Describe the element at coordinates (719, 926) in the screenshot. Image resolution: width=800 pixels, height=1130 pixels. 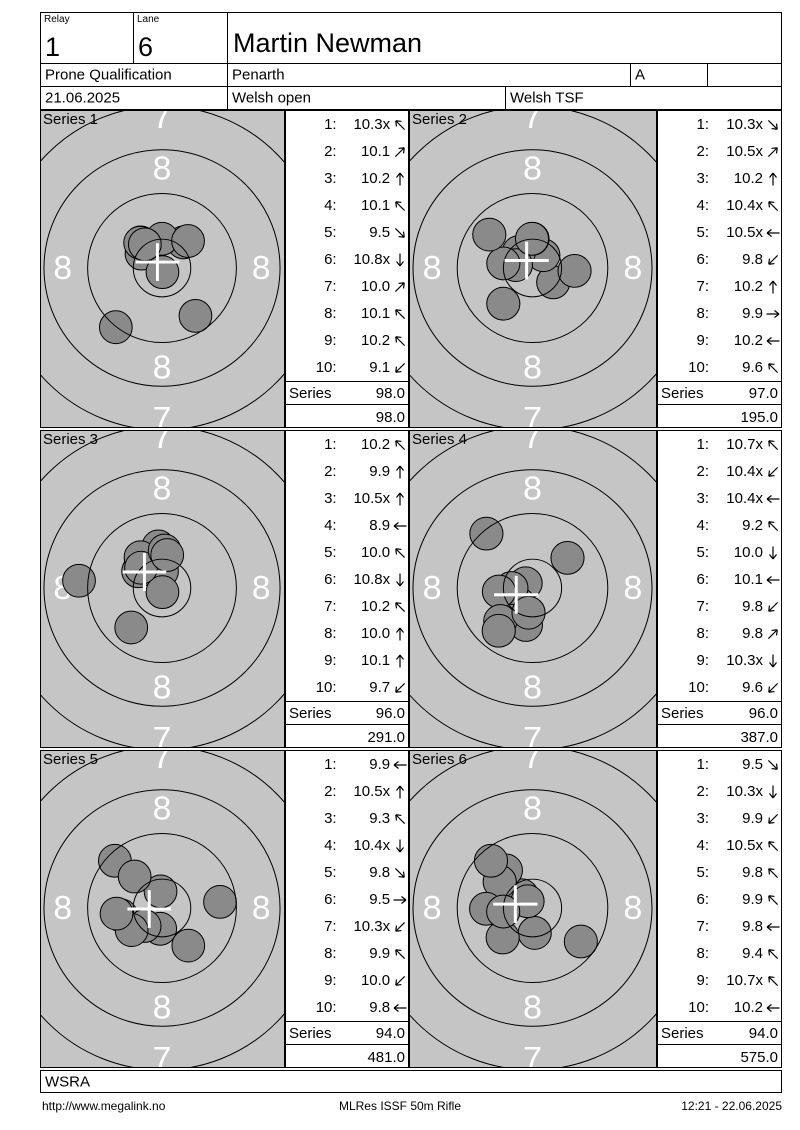
I see `shot-row: 7: 9.8` at that location.